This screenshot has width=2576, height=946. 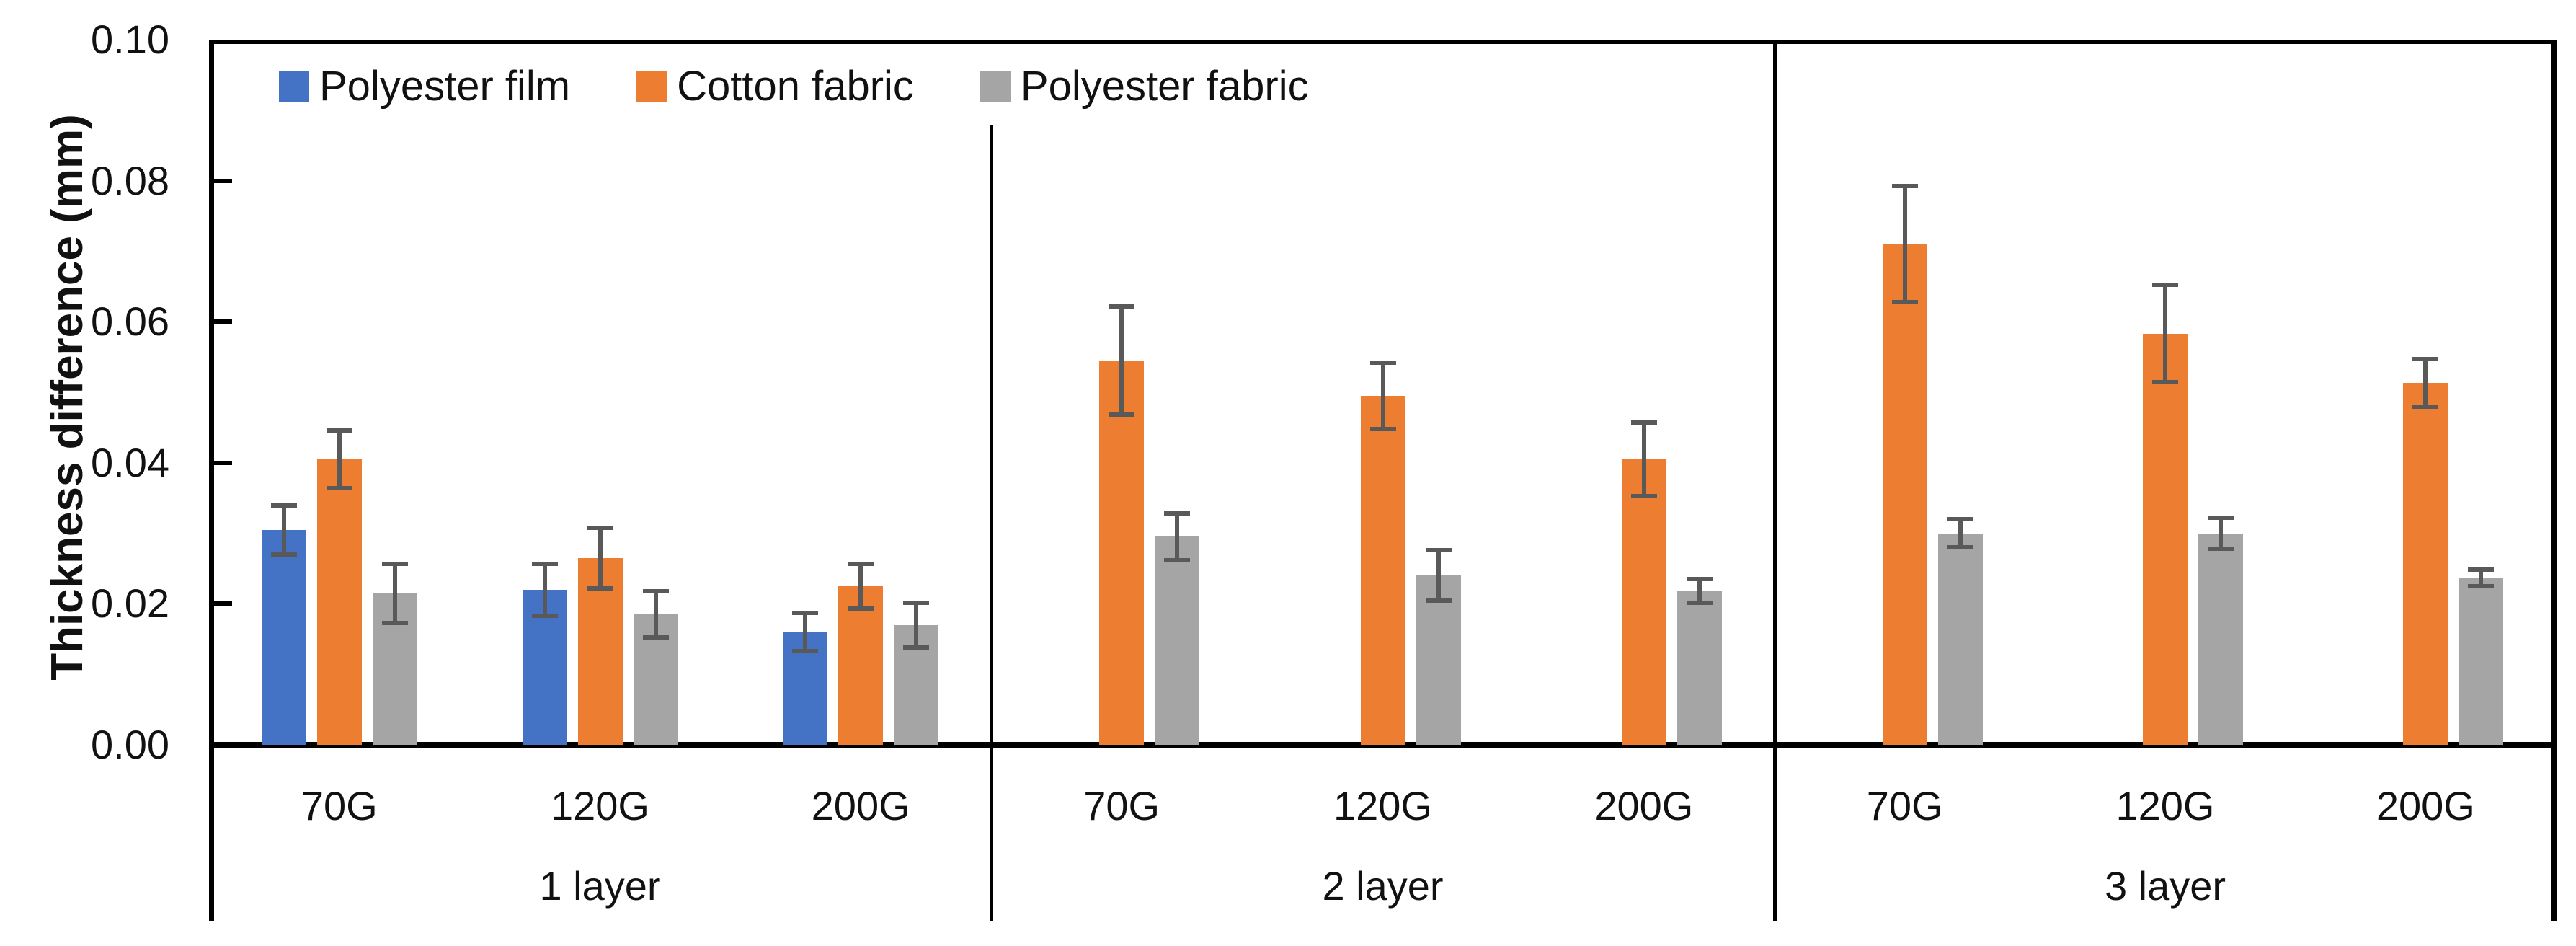 I want to click on y-axis-title: Thickness difference (mm), so click(x=67, y=398).